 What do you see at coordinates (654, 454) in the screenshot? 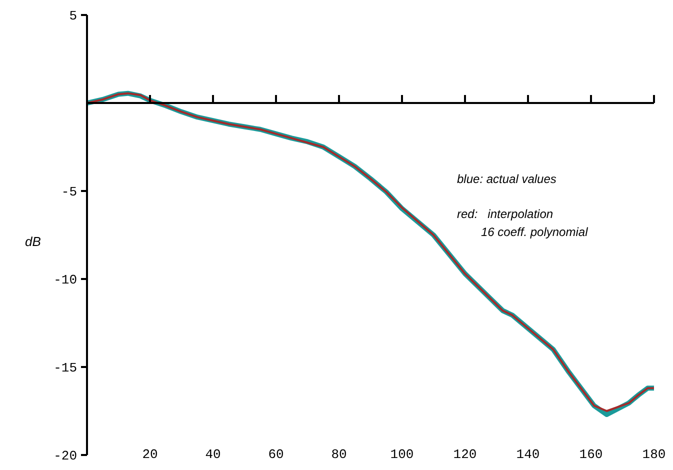
I see `x-tick-label: 180` at bounding box center [654, 454].